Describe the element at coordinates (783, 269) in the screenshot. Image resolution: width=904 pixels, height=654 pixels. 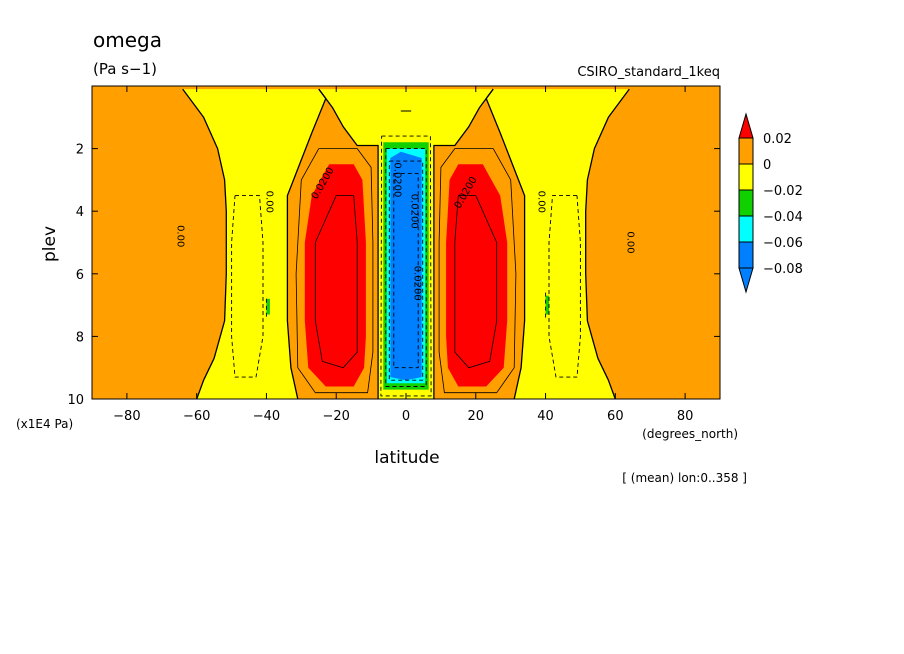
I see `colorbar-level-label: −0.08` at that location.